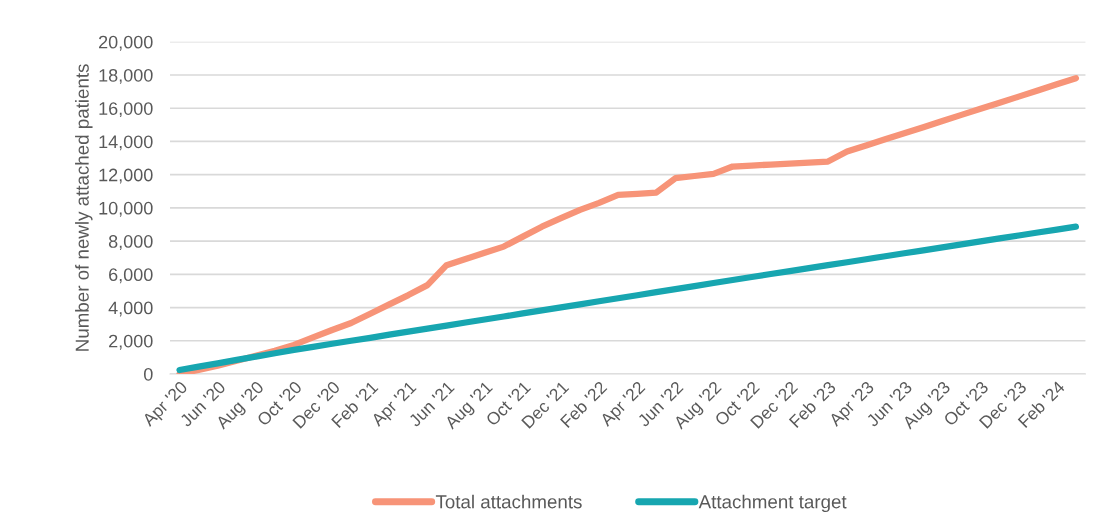  I want to click on y-tick-label: 20,000, so click(126, 43).